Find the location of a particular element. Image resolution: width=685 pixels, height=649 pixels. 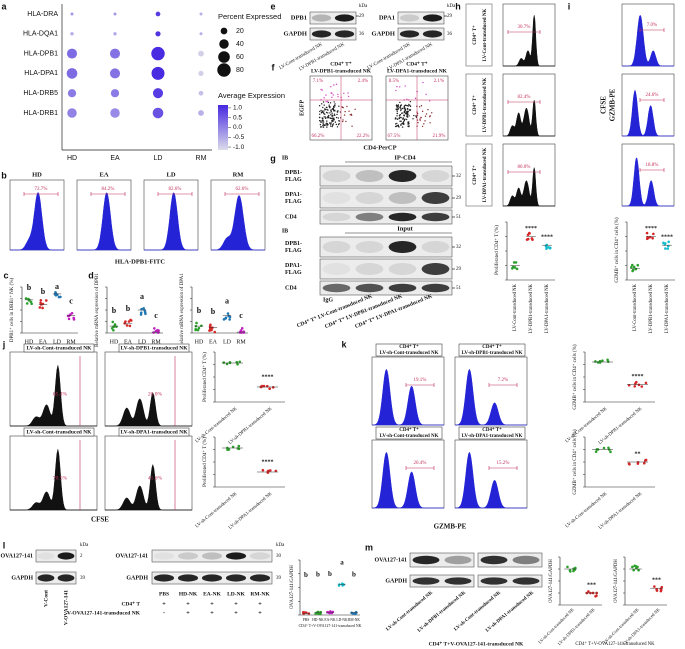

label: LV-Cont-transduced NK is located at coordinates (485, 35).